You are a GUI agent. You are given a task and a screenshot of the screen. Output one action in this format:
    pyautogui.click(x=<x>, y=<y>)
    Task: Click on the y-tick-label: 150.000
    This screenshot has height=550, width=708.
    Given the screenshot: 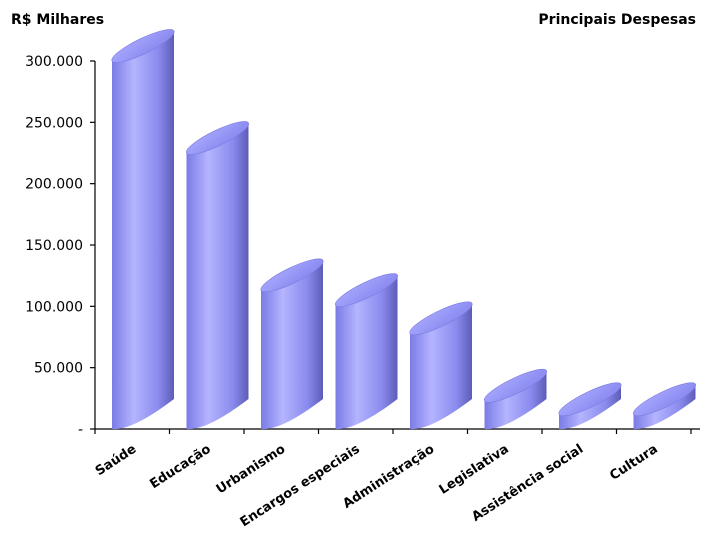 What is the action you would take?
    pyautogui.click(x=54, y=246)
    